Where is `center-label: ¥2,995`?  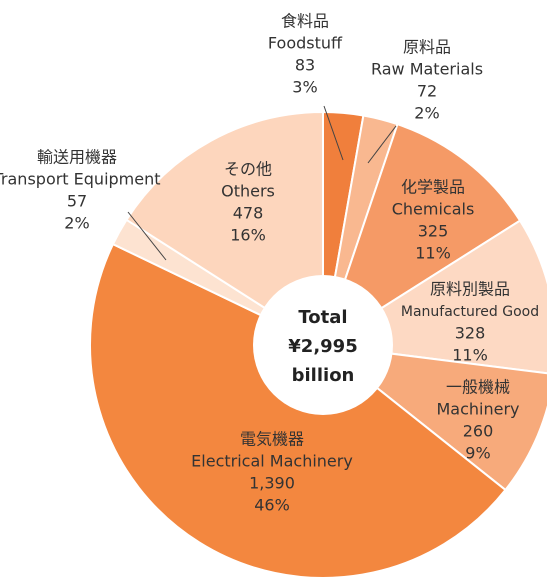
center-label: ¥2,995 is located at coordinates (322, 346).